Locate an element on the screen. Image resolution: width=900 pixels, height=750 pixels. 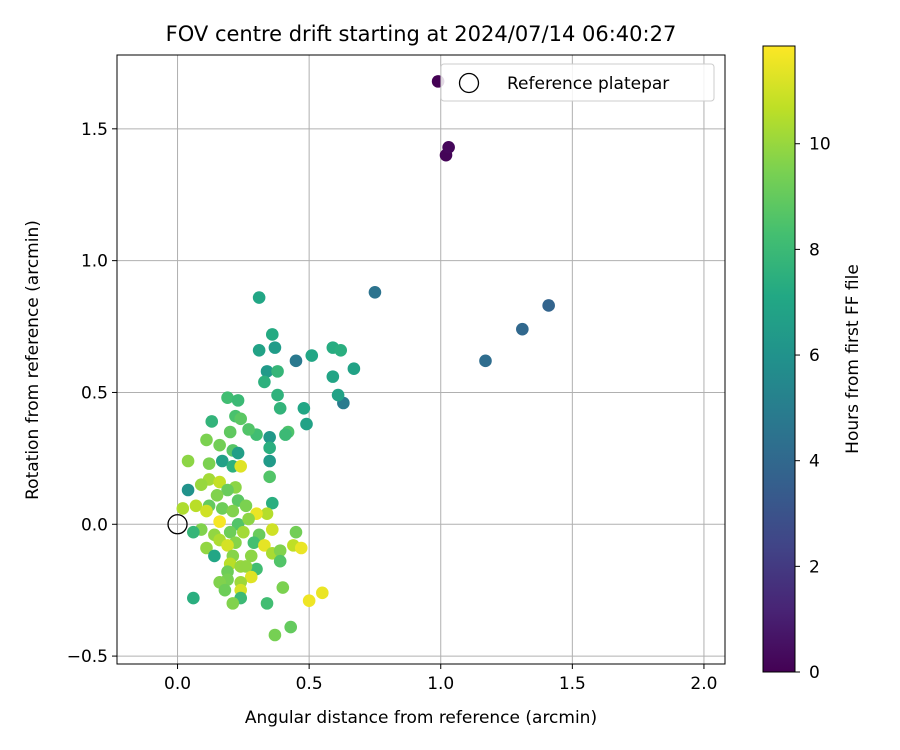
colorbar: 0 2 4 6 8 10 Hours from first FF file is located at coordinates (812, 364).